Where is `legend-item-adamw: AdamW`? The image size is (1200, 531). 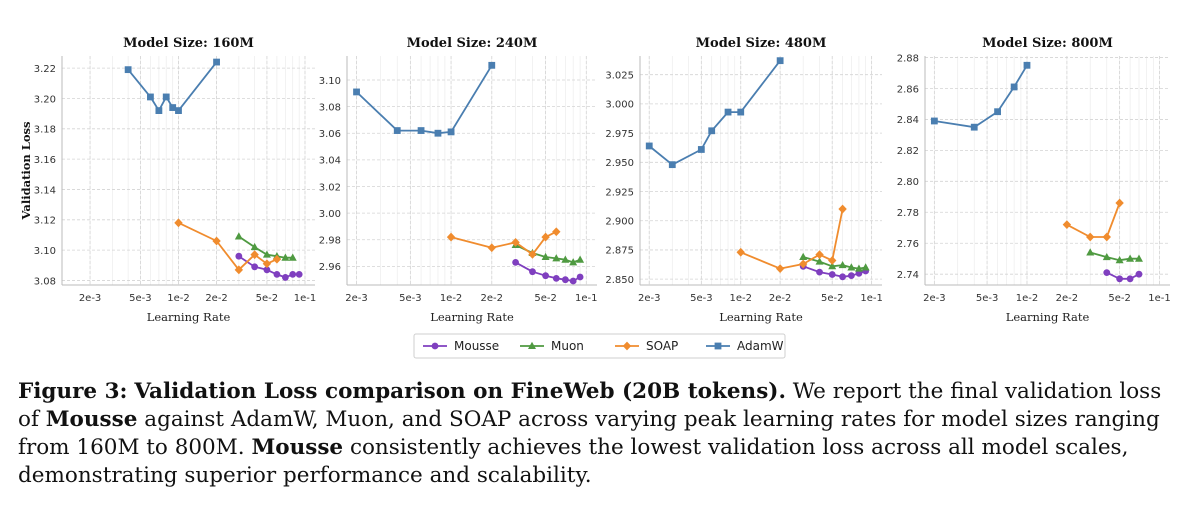 legend-item-adamw: AdamW is located at coordinates (745, 346).